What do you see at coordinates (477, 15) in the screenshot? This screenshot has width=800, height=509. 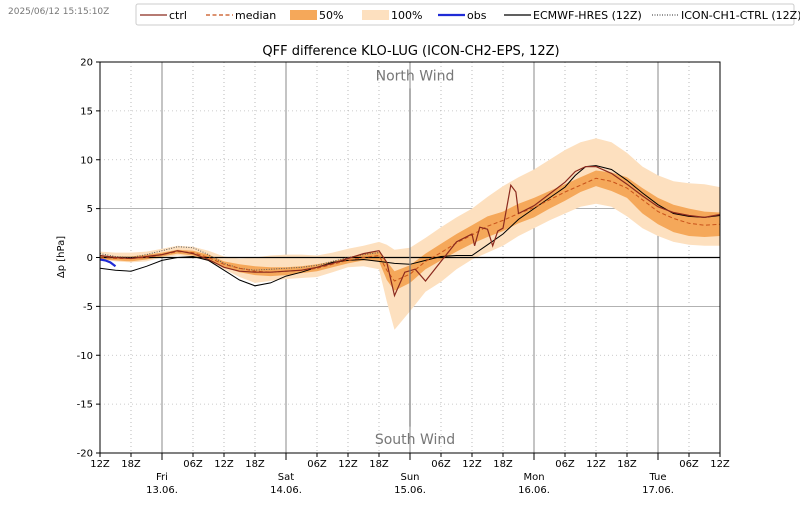 I see `legend-label-obs: obs` at bounding box center [477, 15].